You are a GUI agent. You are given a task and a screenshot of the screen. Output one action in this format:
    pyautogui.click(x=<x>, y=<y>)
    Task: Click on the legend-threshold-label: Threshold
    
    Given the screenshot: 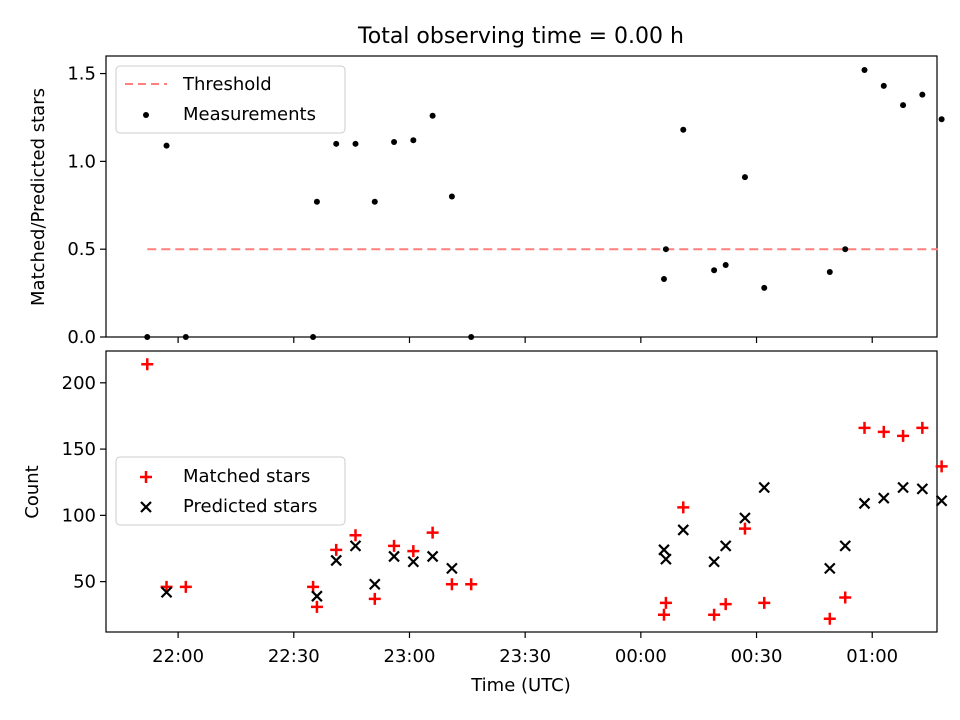 What is the action you would take?
    pyautogui.click(x=227, y=84)
    